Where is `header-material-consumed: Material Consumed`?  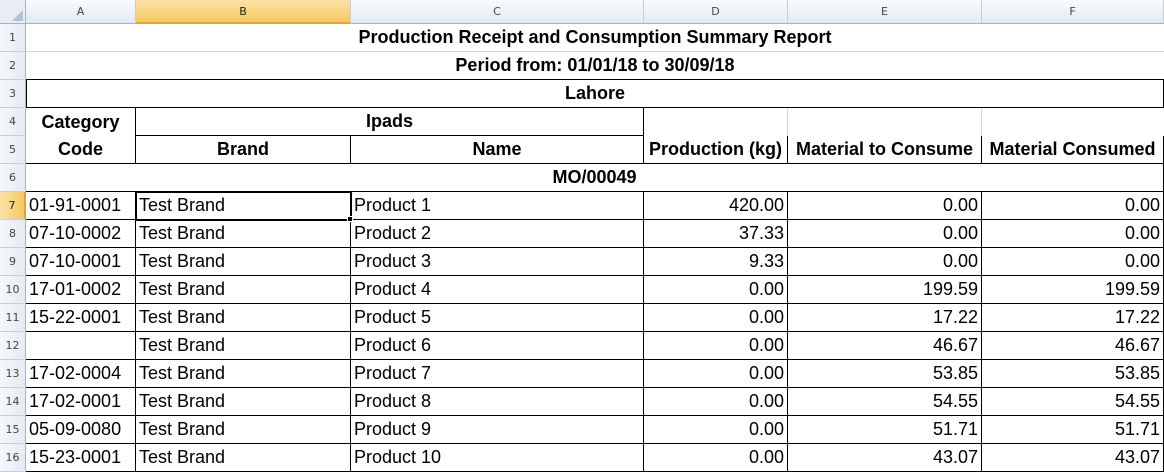
header-material-consumed: Material Consumed is located at coordinates (1073, 150).